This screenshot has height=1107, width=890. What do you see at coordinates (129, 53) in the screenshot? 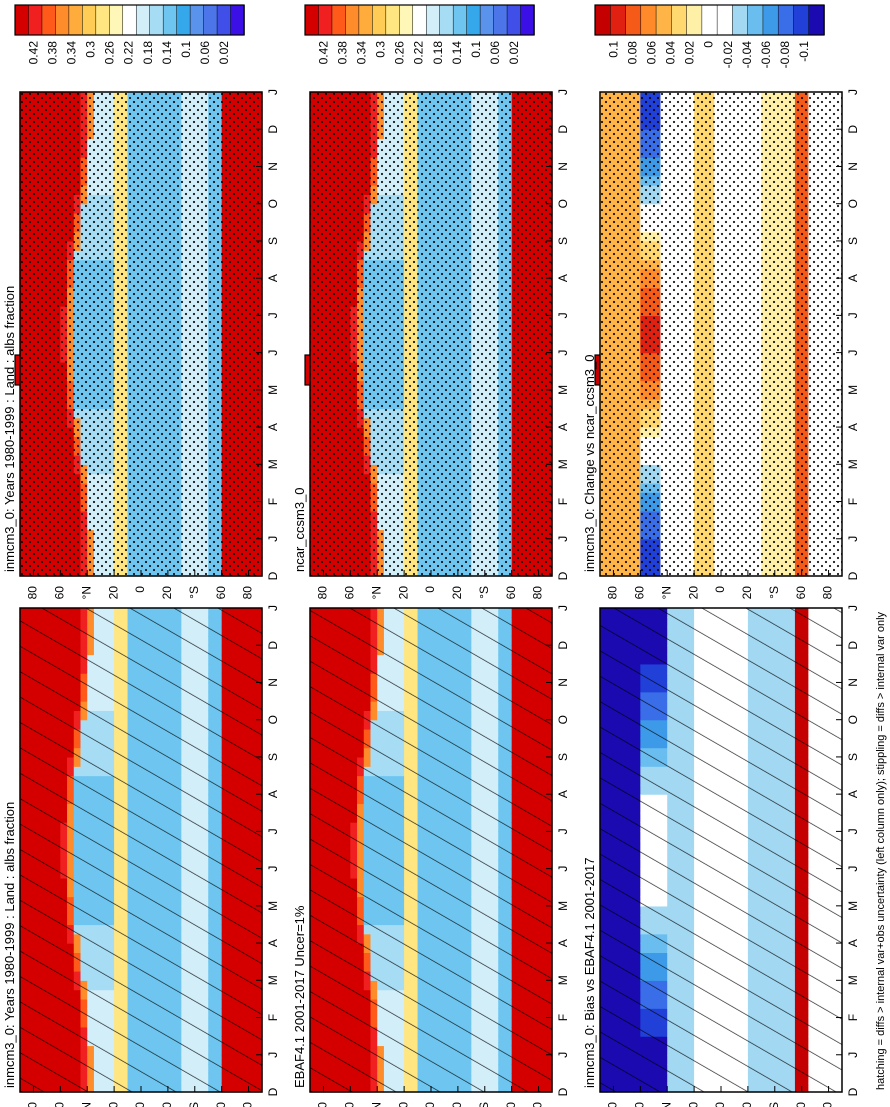
I see `colorbar-tick-label: 0.22` at bounding box center [129, 53].